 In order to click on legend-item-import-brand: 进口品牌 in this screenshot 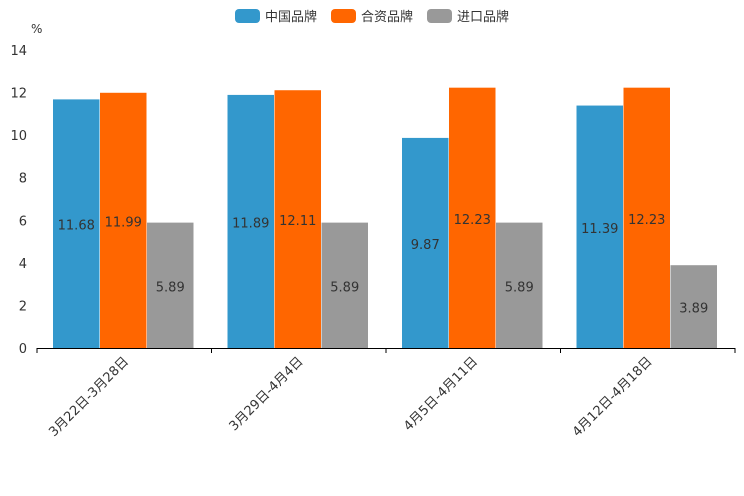, I will do `click(468, 15)`.